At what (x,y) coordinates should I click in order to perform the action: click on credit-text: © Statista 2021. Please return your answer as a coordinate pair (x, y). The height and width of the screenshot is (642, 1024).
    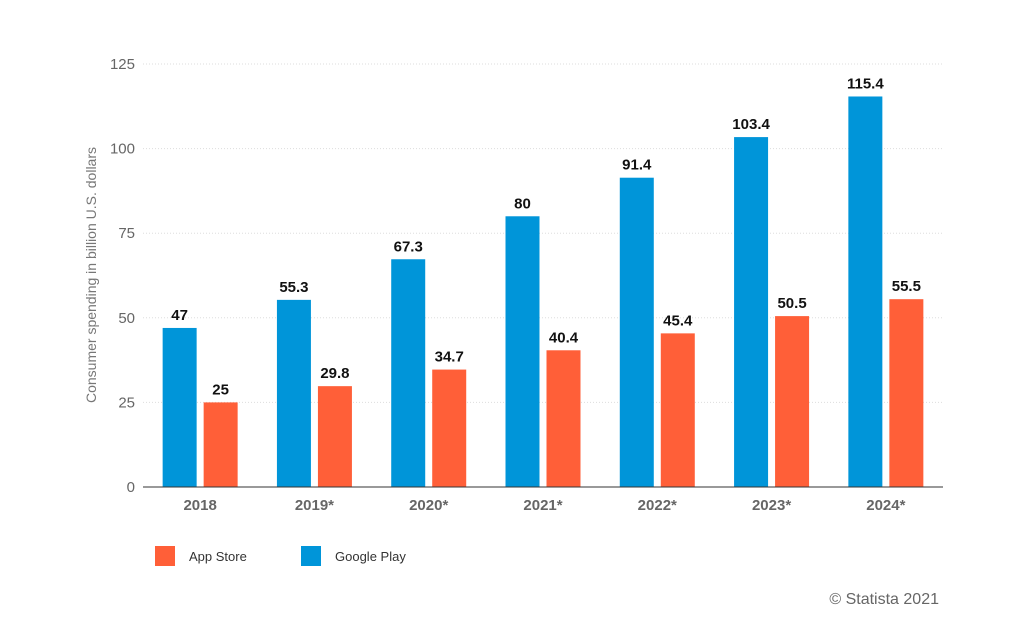
    Looking at the image, I should click on (884, 599).